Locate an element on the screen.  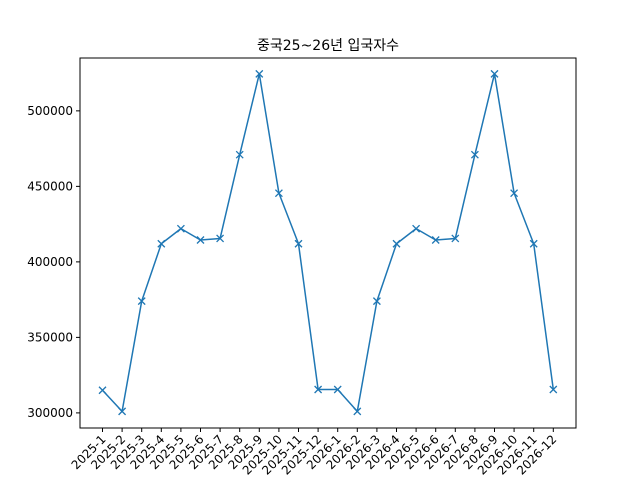
chart-title: 중국25~26년 입국자수 is located at coordinates (328, 46).